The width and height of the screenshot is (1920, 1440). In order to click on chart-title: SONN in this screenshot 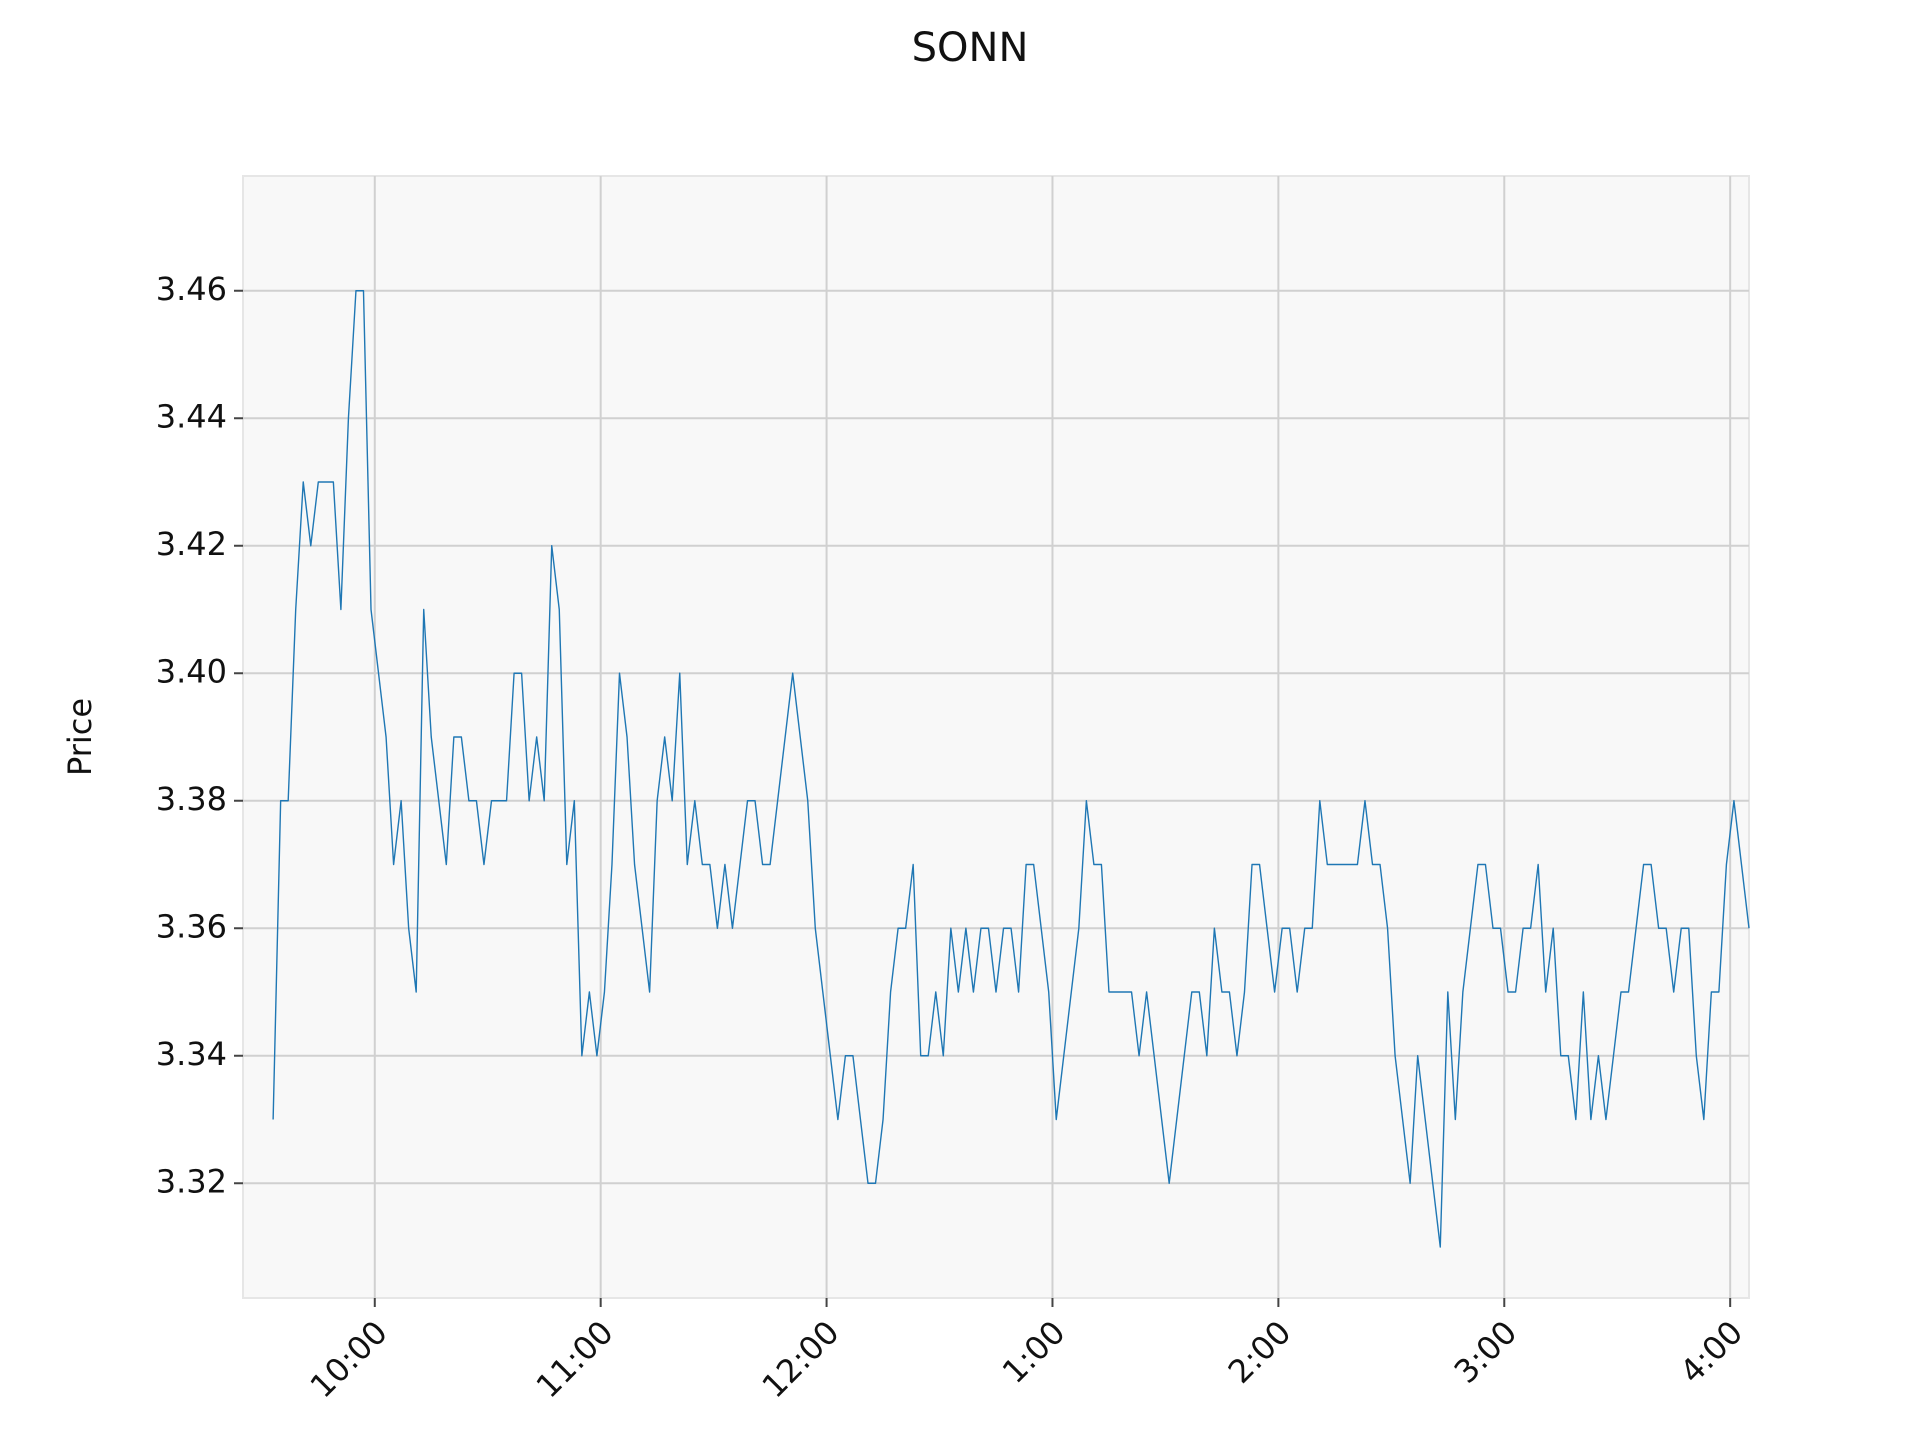, I will do `click(970, 48)`.